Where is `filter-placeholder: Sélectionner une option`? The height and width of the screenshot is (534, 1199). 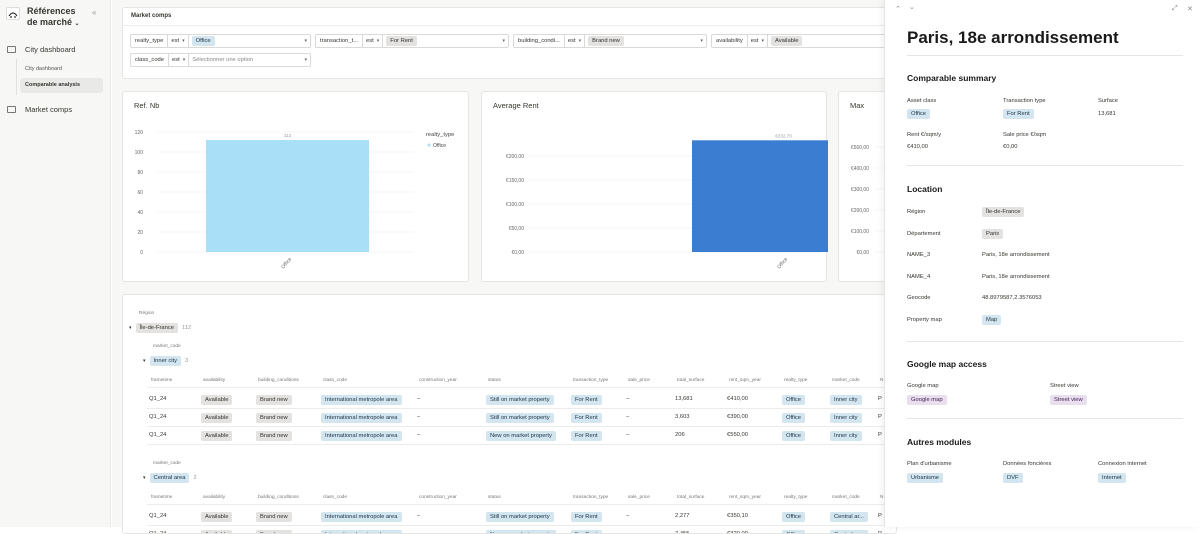
filter-placeholder: Sélectionner une option is located at coordinates (222, 60).